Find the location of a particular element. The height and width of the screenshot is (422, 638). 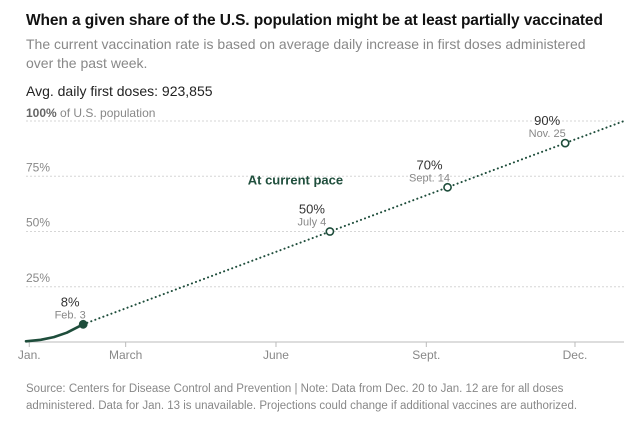

y-tick-label: 50% is located at coordinates (38, 223).